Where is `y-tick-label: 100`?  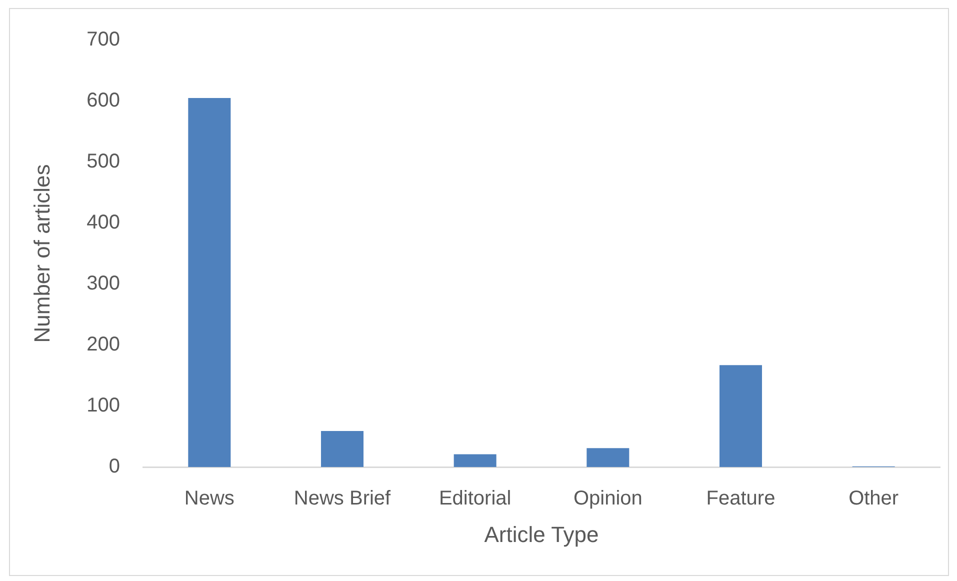 y-tick-label: 100 is located at coordinates (103, 405).